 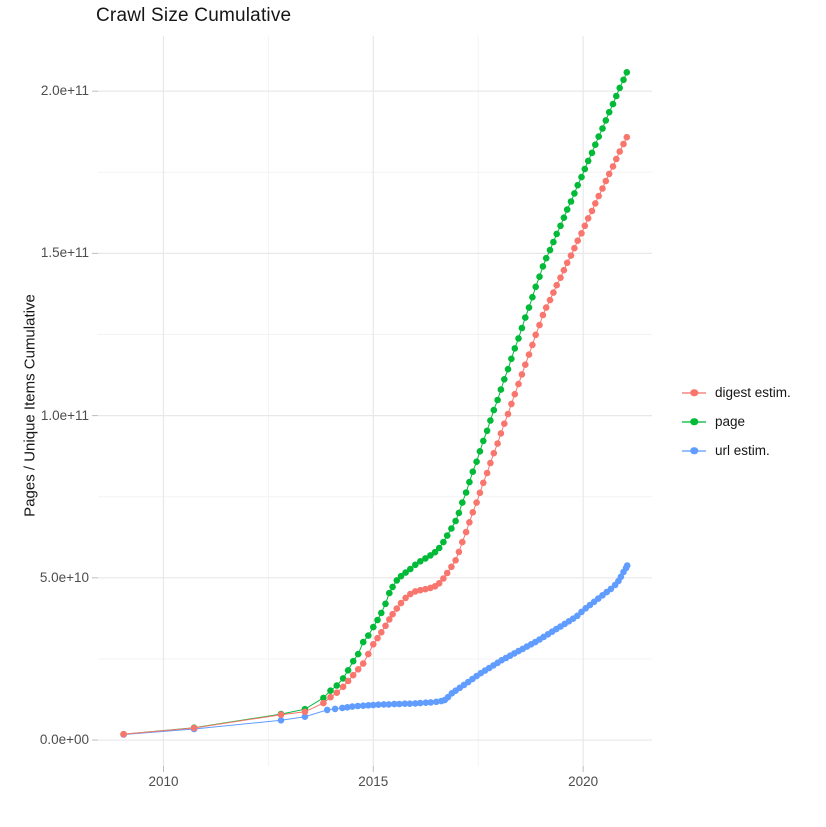 I want to click on legend-item: page, so click(x=736, y=421).